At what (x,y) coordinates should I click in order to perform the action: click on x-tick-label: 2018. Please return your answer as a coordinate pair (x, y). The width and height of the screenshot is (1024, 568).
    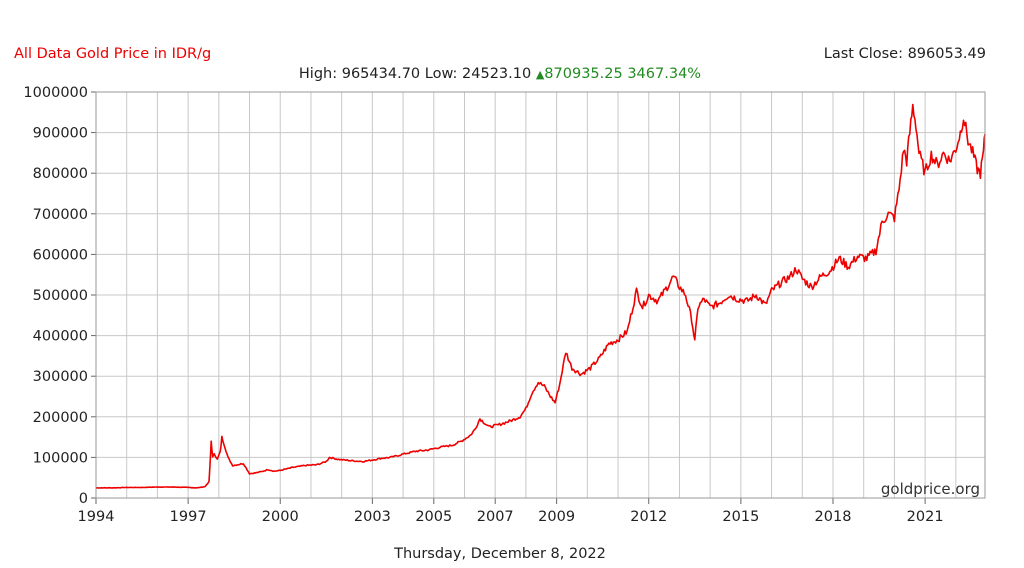
    Looking at the image, I should click on (833, 517).